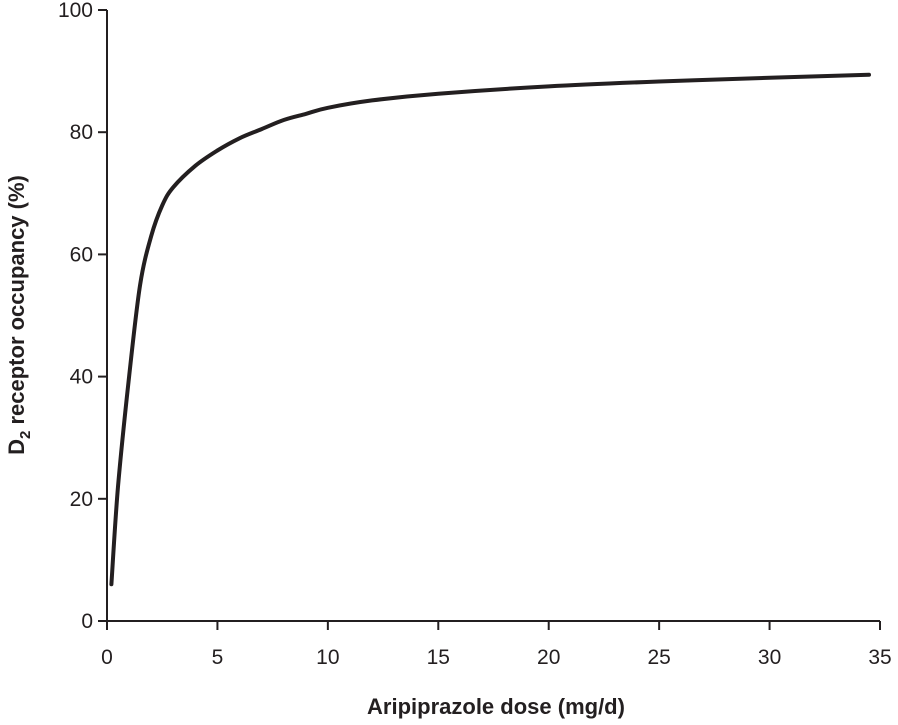 Image resolution: width=898 pixels, height=725 pixels. Describe the element at coordinates (87, 621) in the screenshot. I see `y-tick-label: 0` at that location.